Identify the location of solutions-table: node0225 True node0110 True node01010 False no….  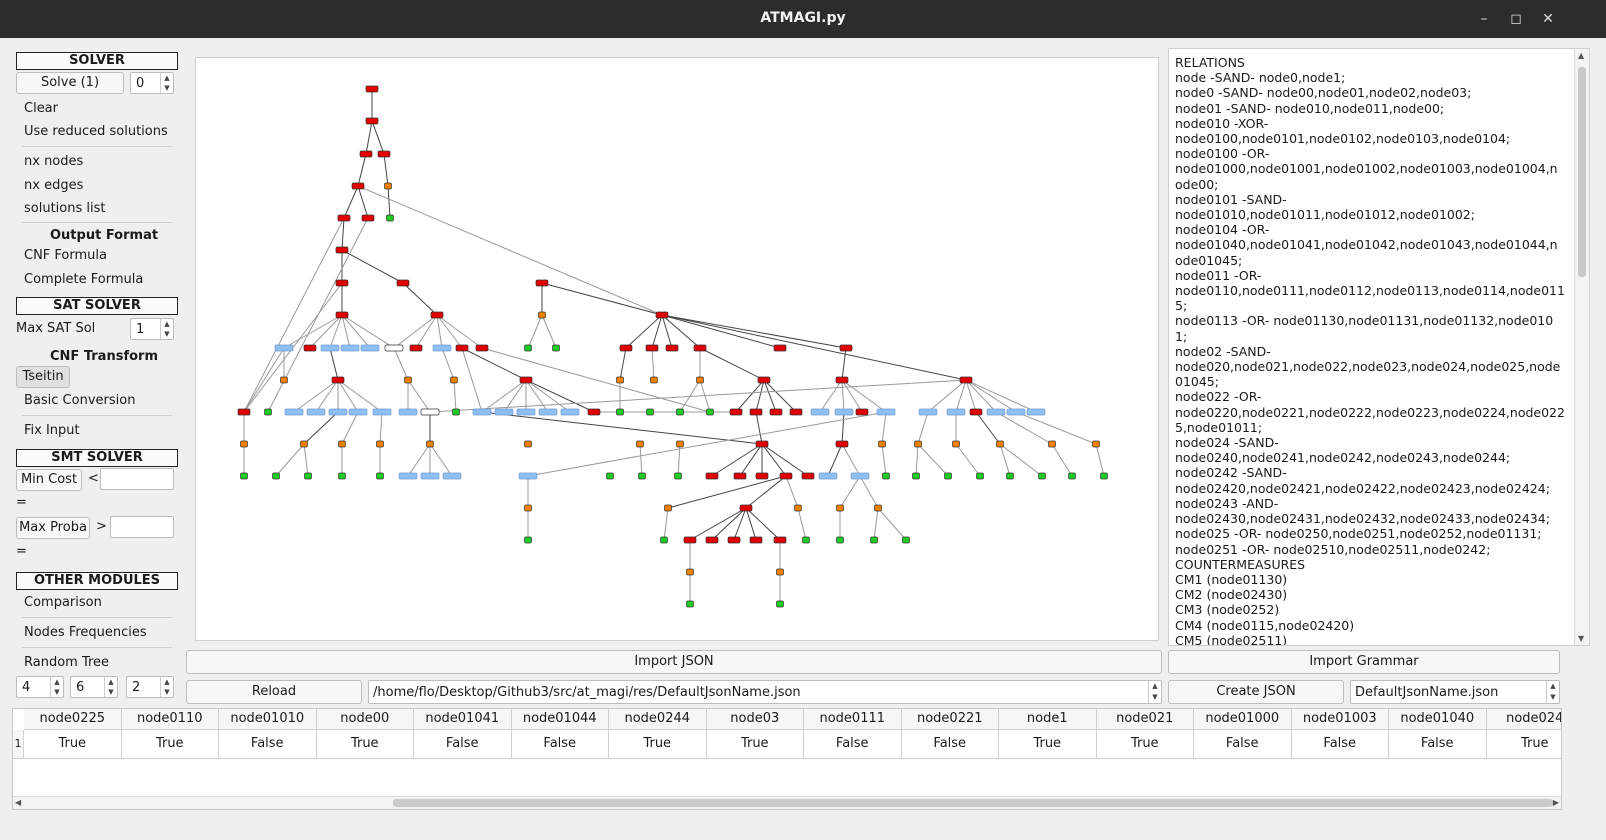
(787, 759).